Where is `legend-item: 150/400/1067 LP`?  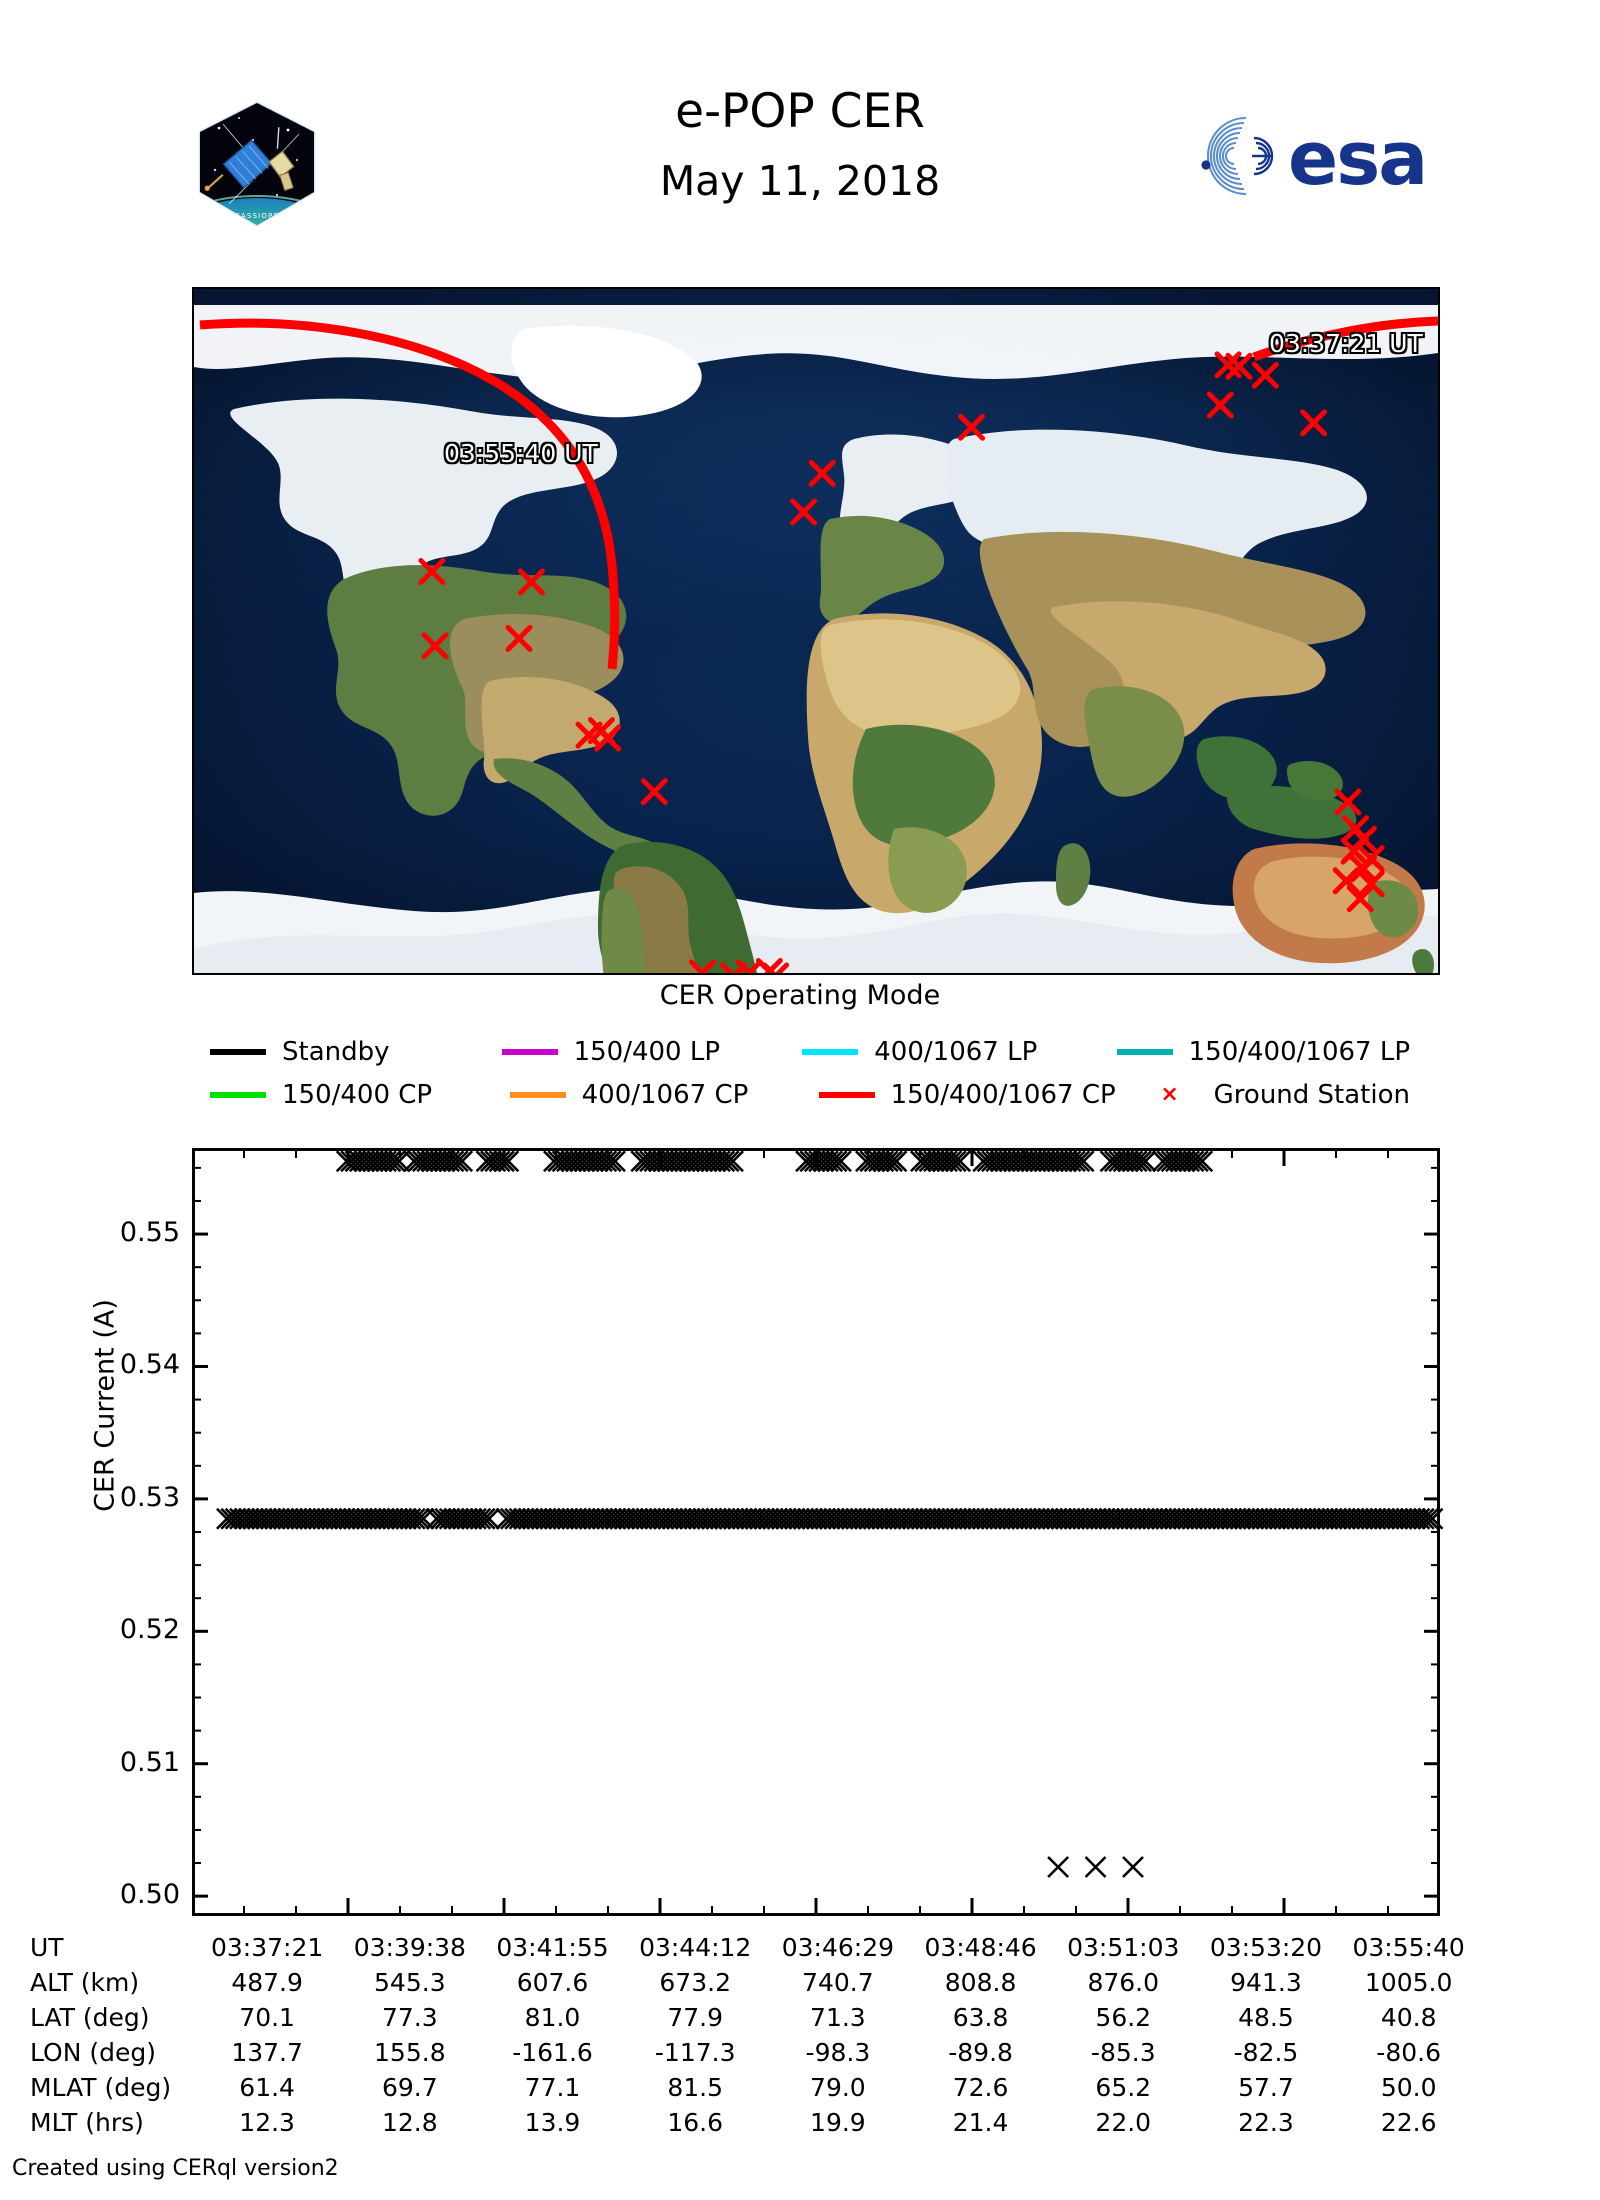
legend-item: 150/400/1067 LP is located at coordinates (1263, 1051).